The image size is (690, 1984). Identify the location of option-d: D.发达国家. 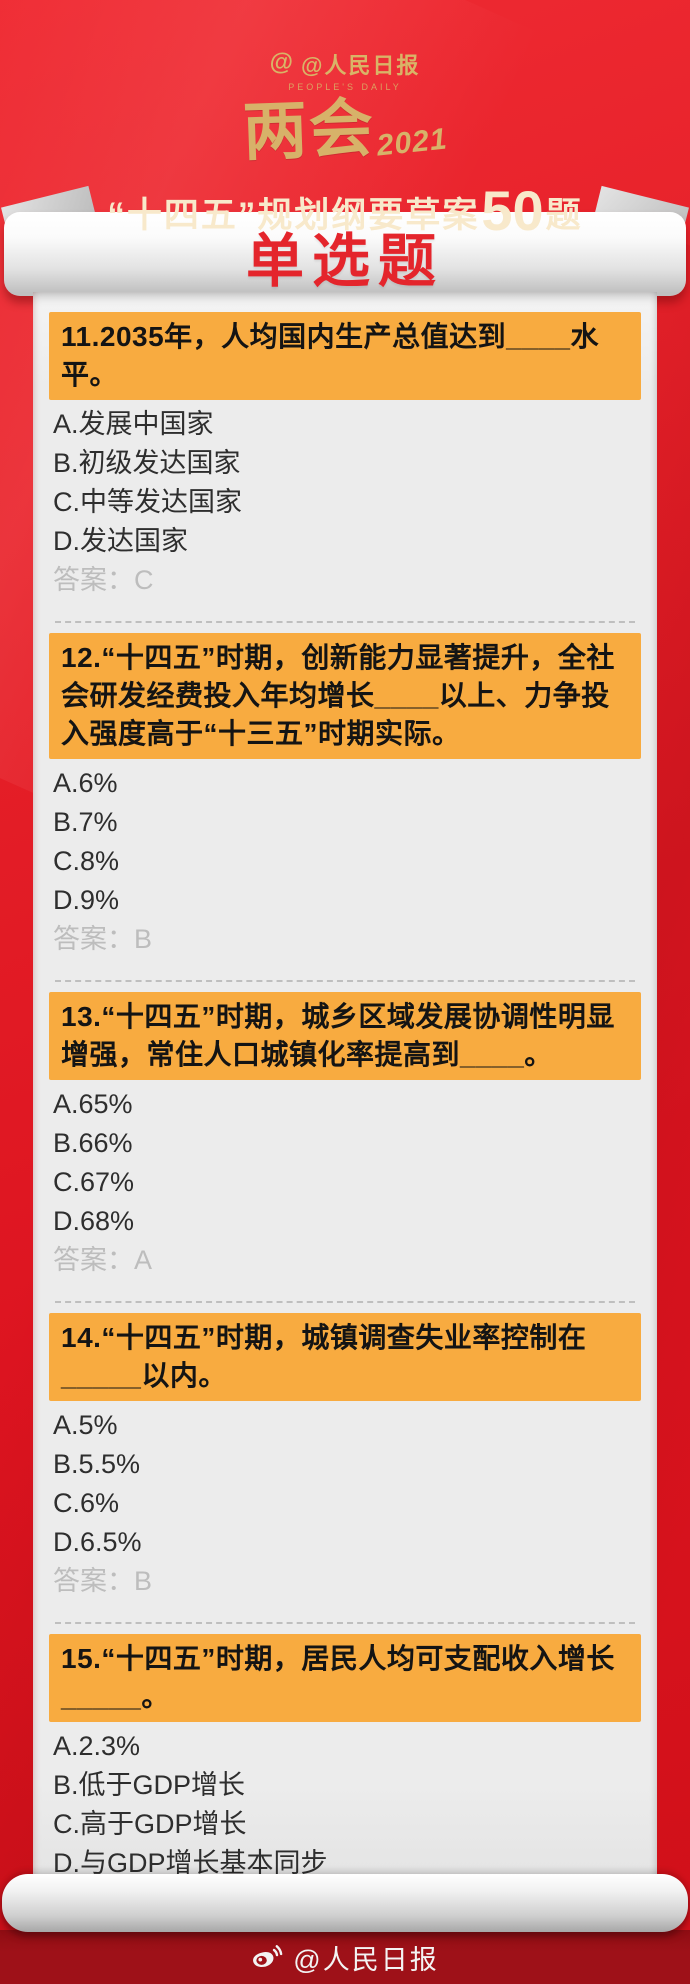
(120, 541).